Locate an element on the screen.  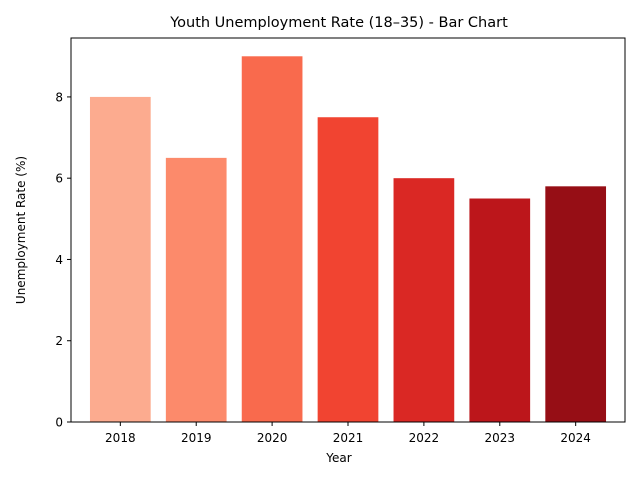
x-tick-label: 2024 is located at coordinates (575, 438).